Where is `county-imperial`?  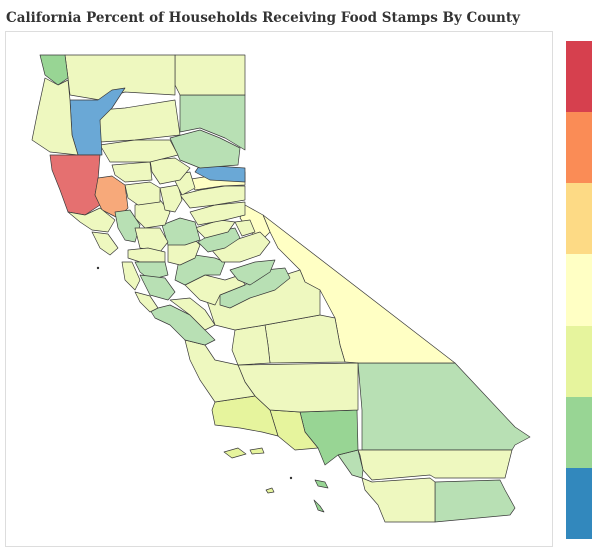 county-imperial is located at coordinates (475, 501).